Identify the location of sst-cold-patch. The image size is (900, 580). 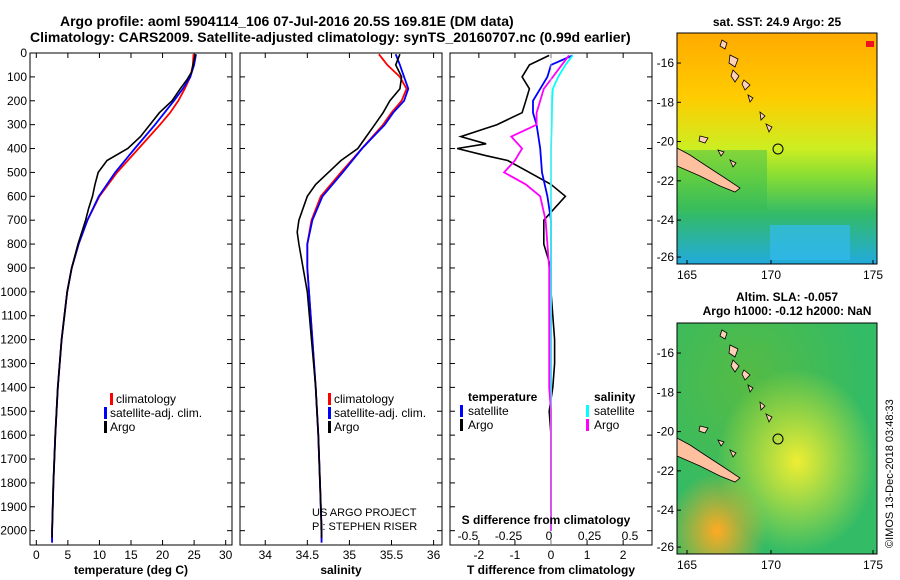
(810, 242).